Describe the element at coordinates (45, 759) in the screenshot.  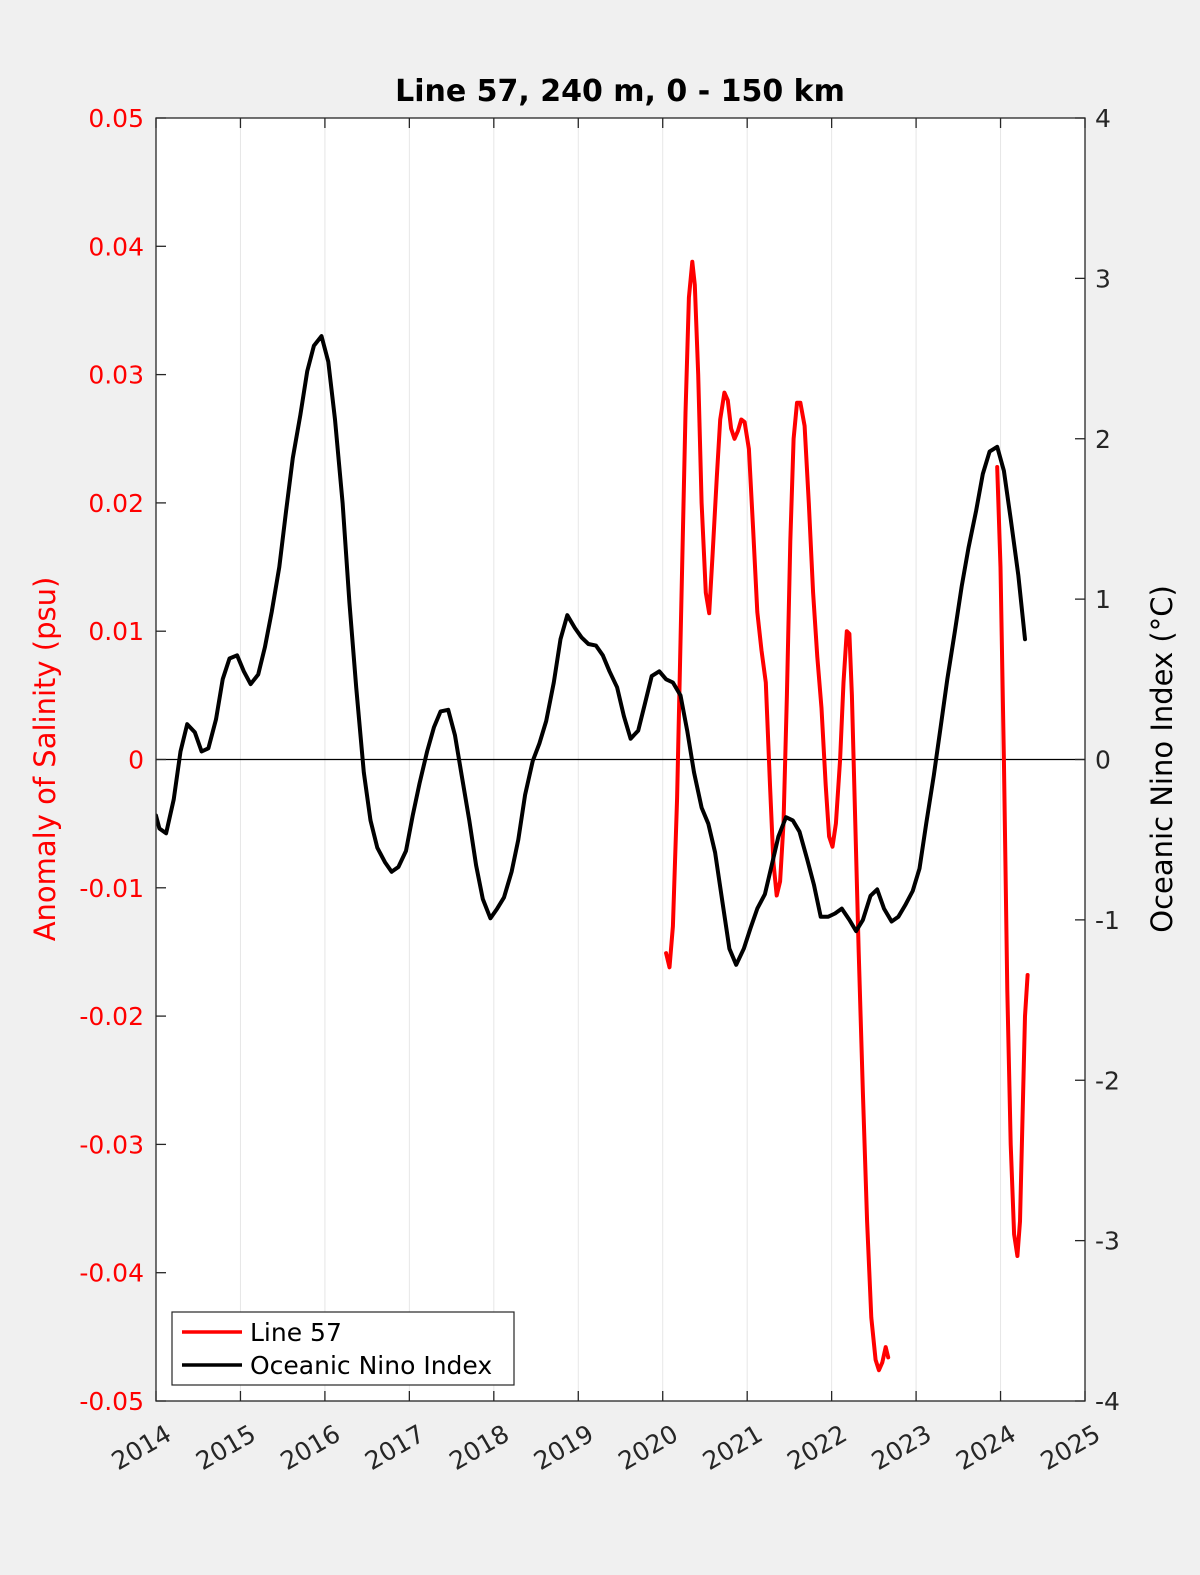
I see `y-left-axis-label: Anomaly of Salinity (psu)` at that location.